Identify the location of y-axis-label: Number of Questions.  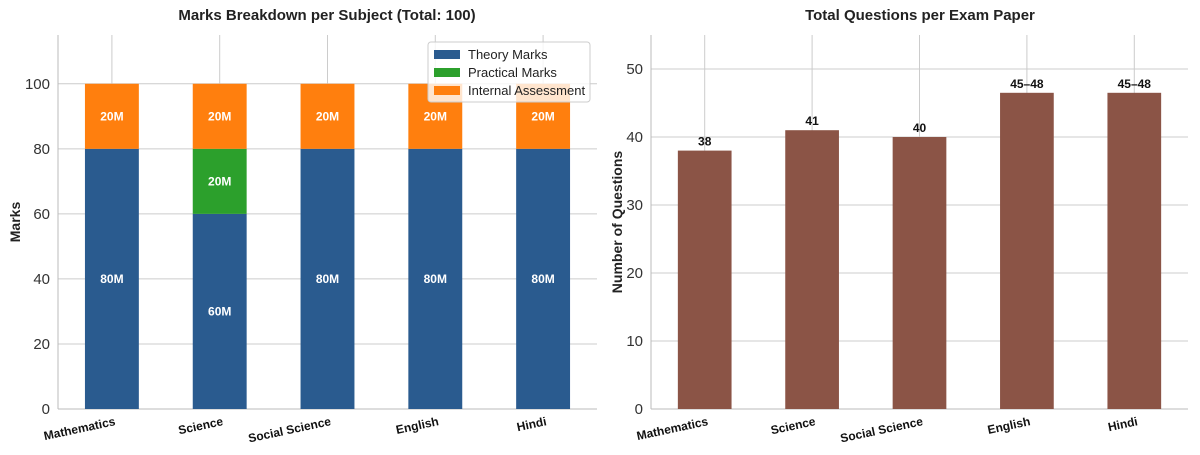
(617, 222).